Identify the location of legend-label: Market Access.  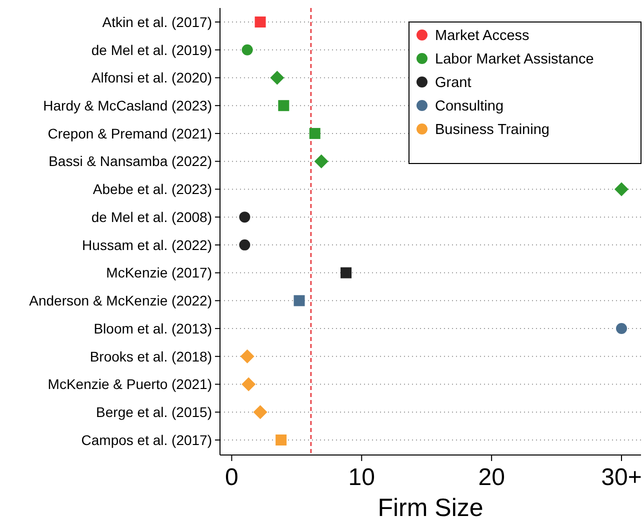
(482, 36).